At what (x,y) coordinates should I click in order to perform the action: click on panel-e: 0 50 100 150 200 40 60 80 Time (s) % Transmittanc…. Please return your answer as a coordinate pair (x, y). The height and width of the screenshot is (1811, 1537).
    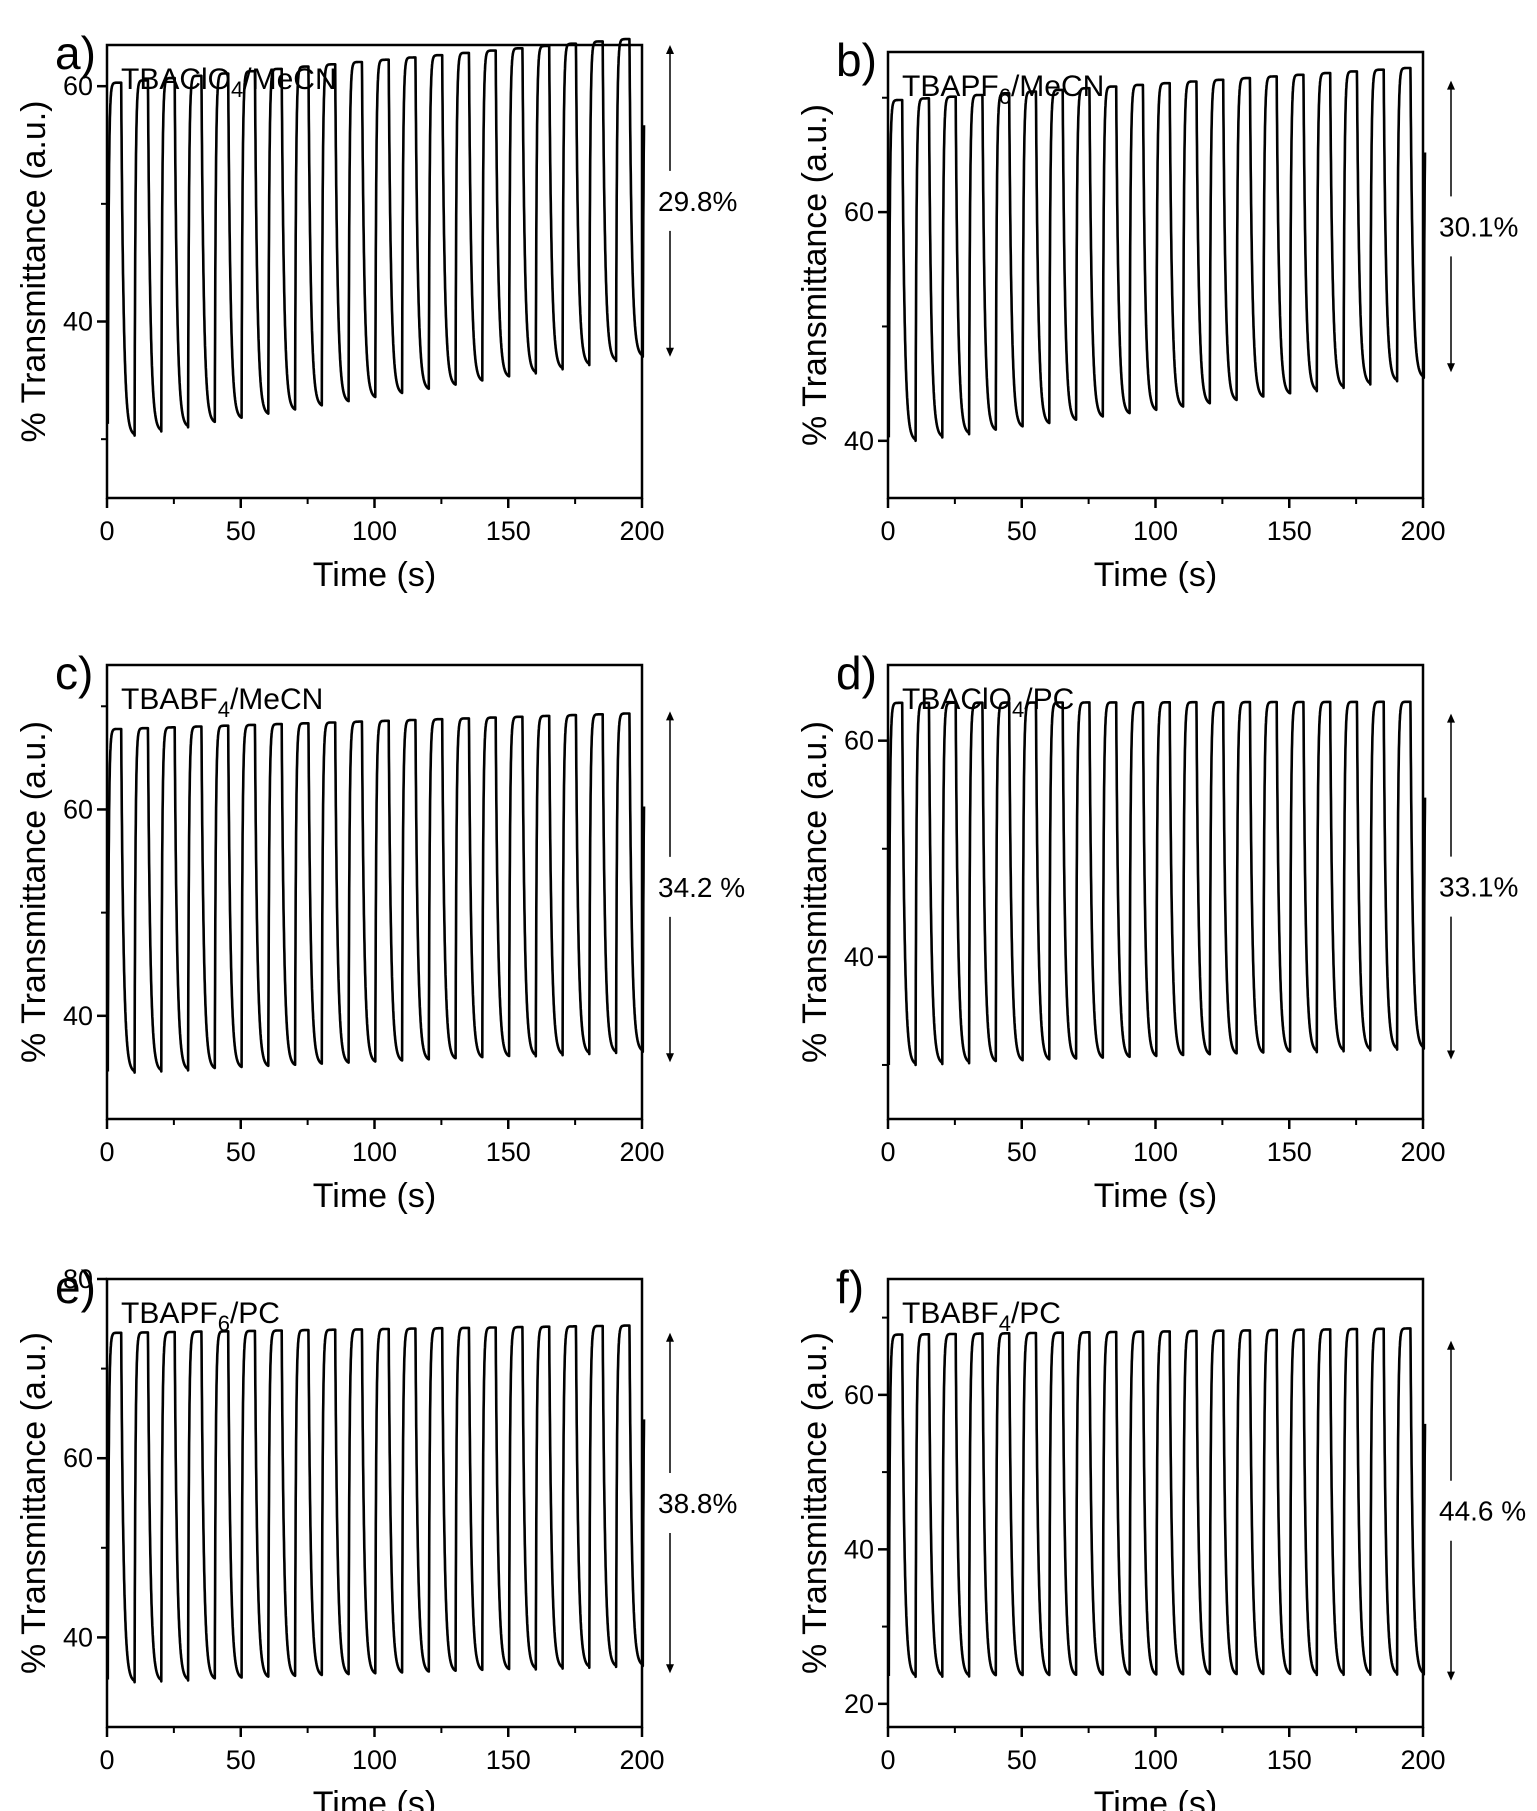
    Looking at the image, I should click on (376, 1536).